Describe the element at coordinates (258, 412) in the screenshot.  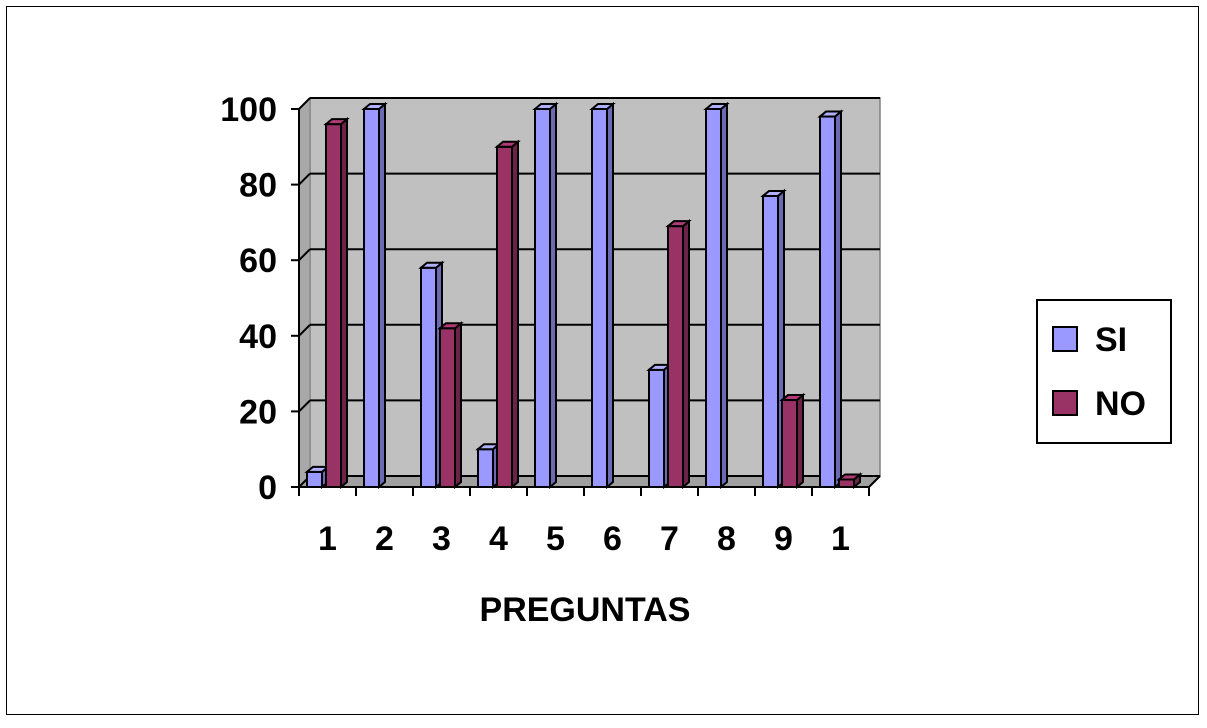
I see `y-tick-label: 20` at that location.